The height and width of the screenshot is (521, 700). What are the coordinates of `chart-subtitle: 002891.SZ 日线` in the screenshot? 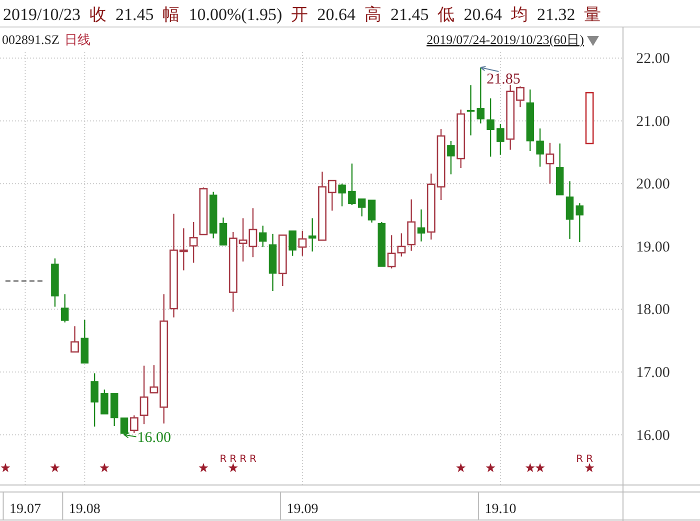 It's located at (46, 39).